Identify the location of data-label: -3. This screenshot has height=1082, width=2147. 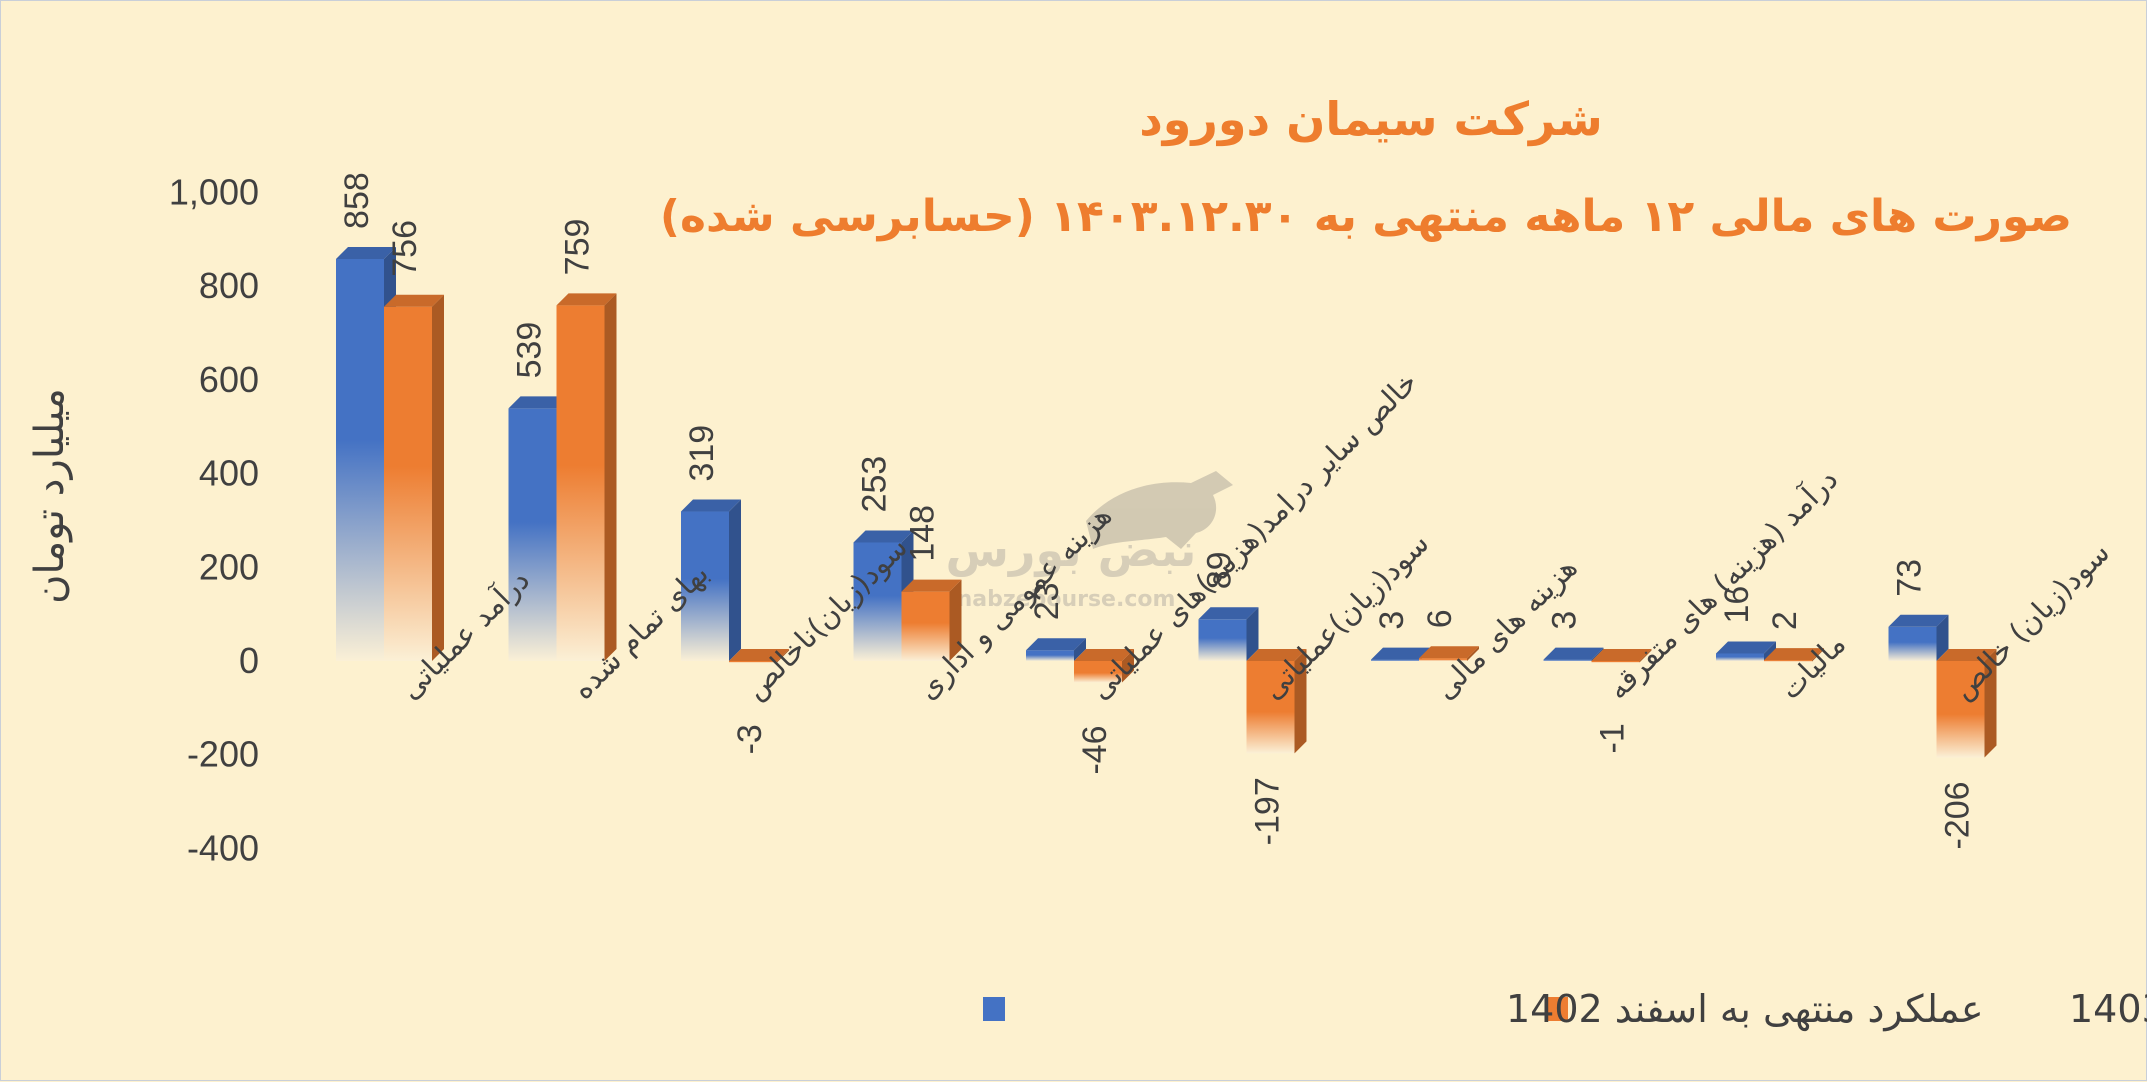
(750, 739).